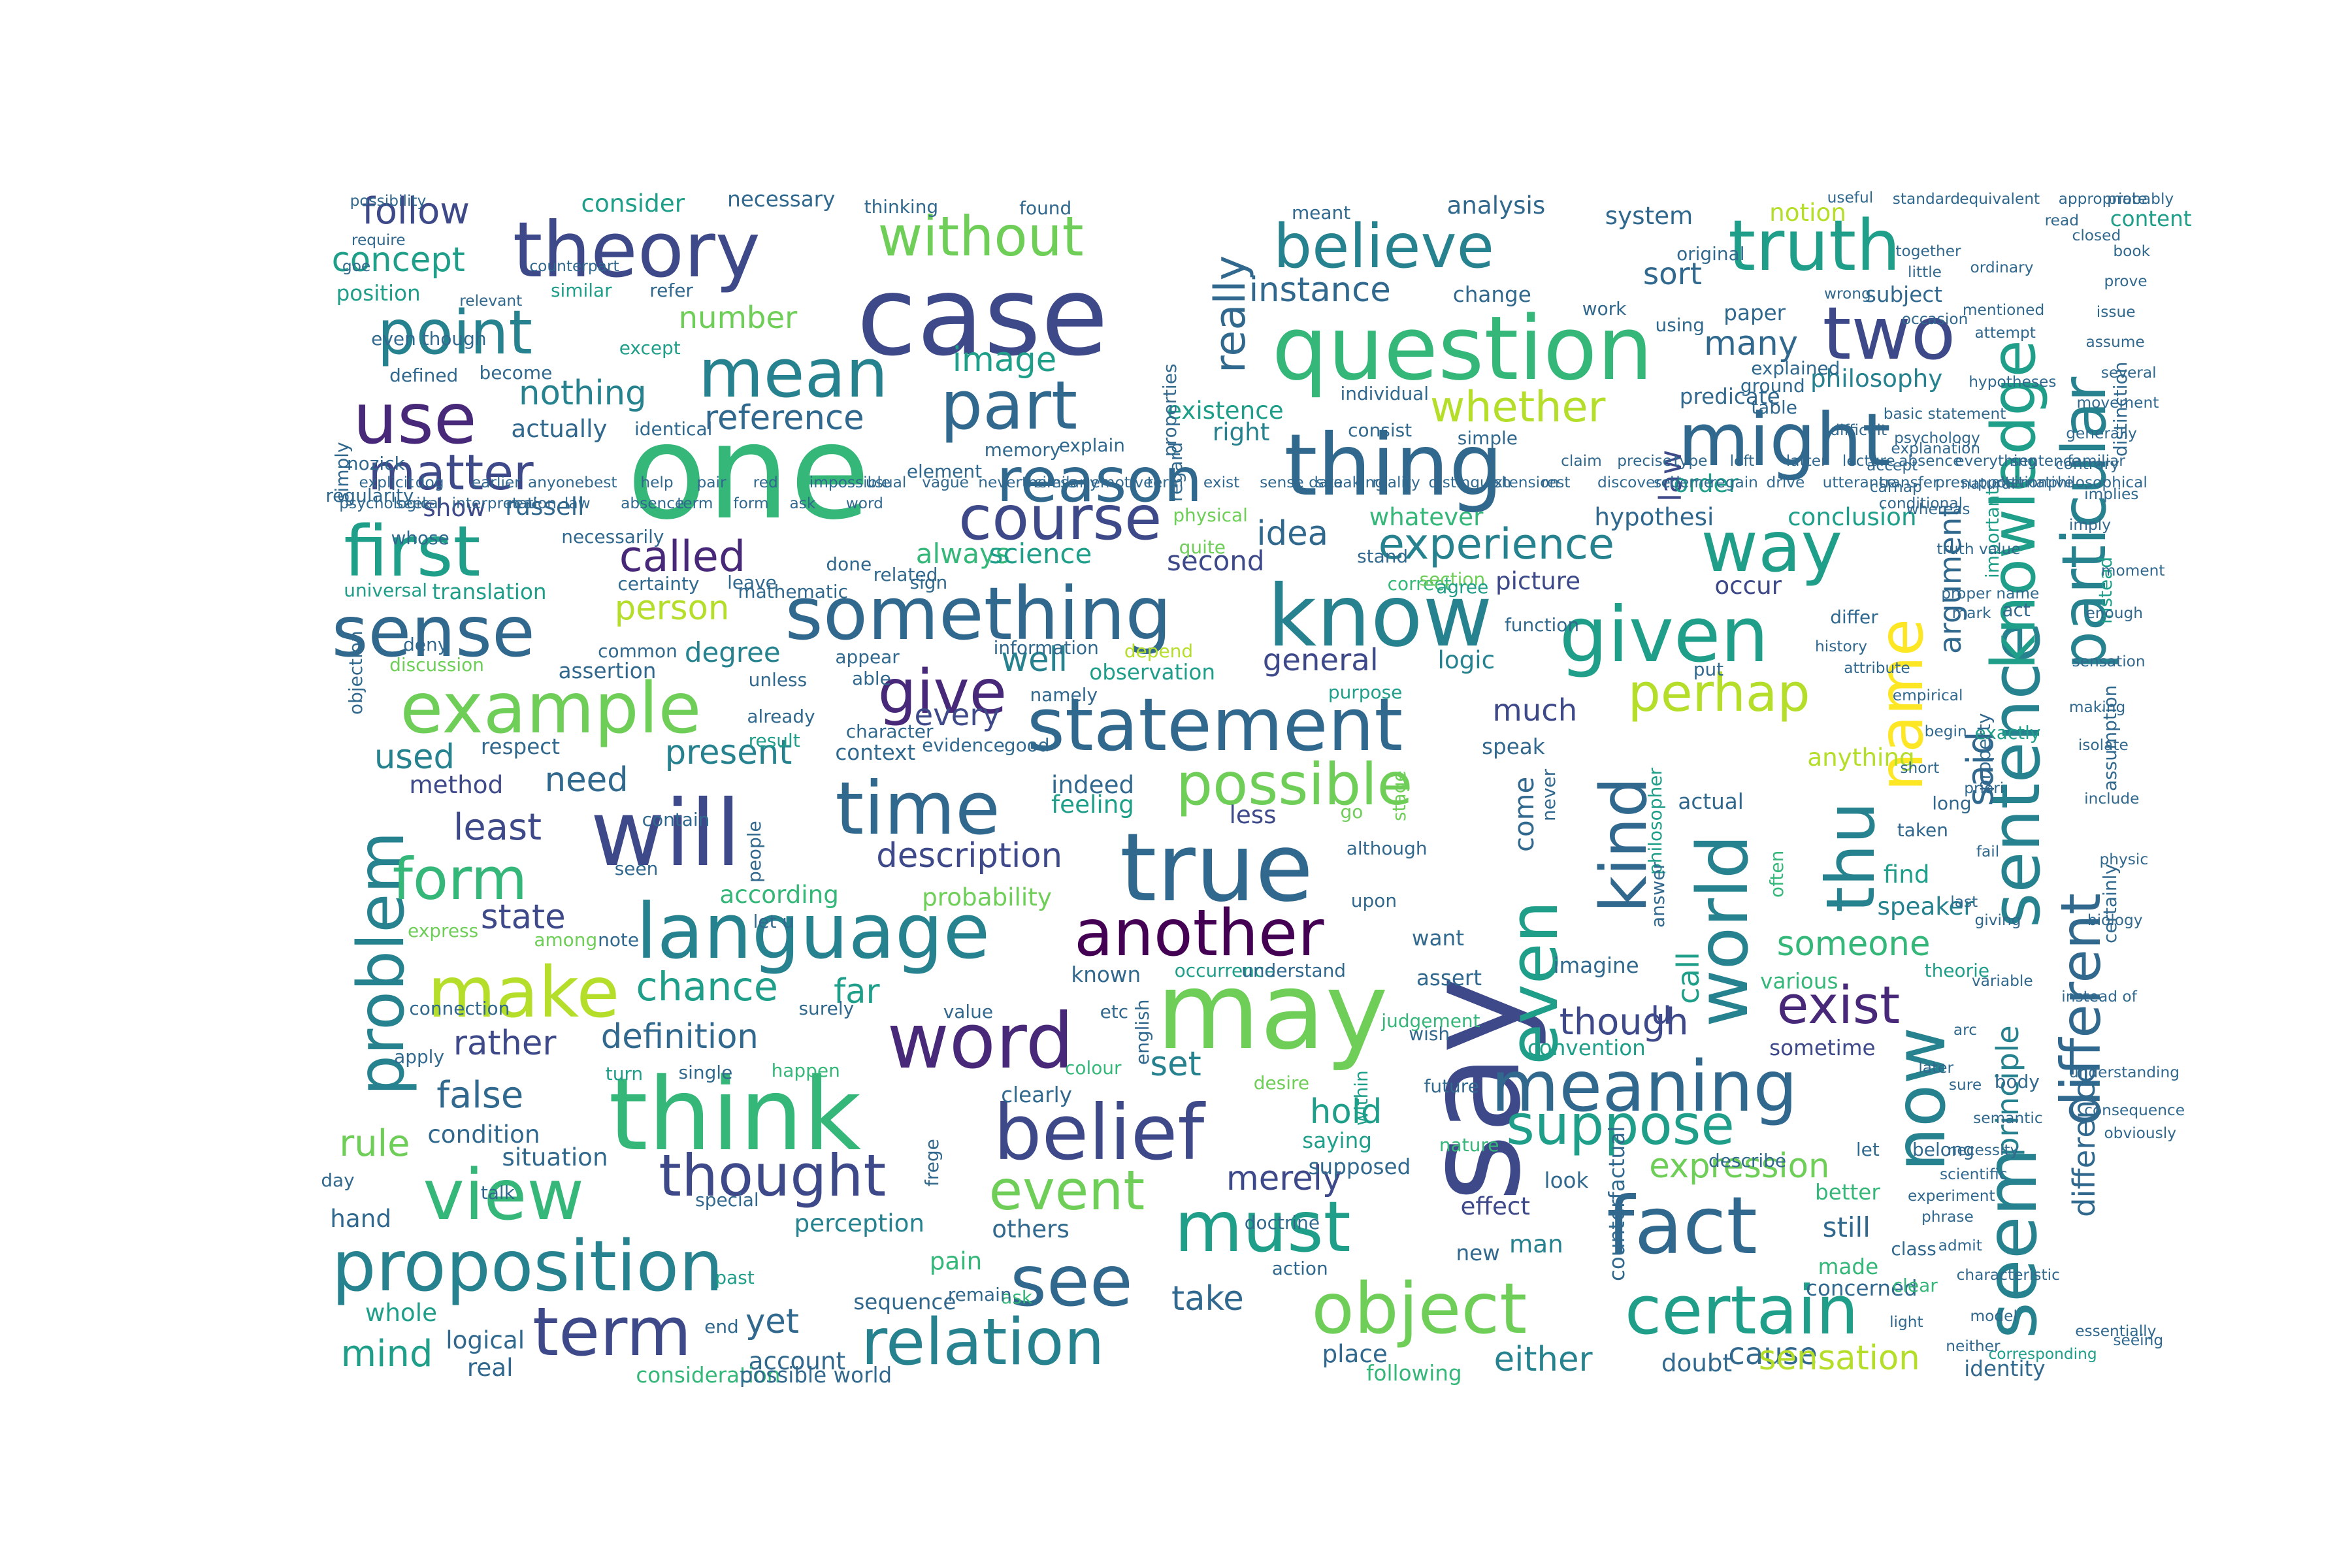 This screenshot has width=2352, height=1568. I want to click on cloud-word: meant, so click(1321, 213).